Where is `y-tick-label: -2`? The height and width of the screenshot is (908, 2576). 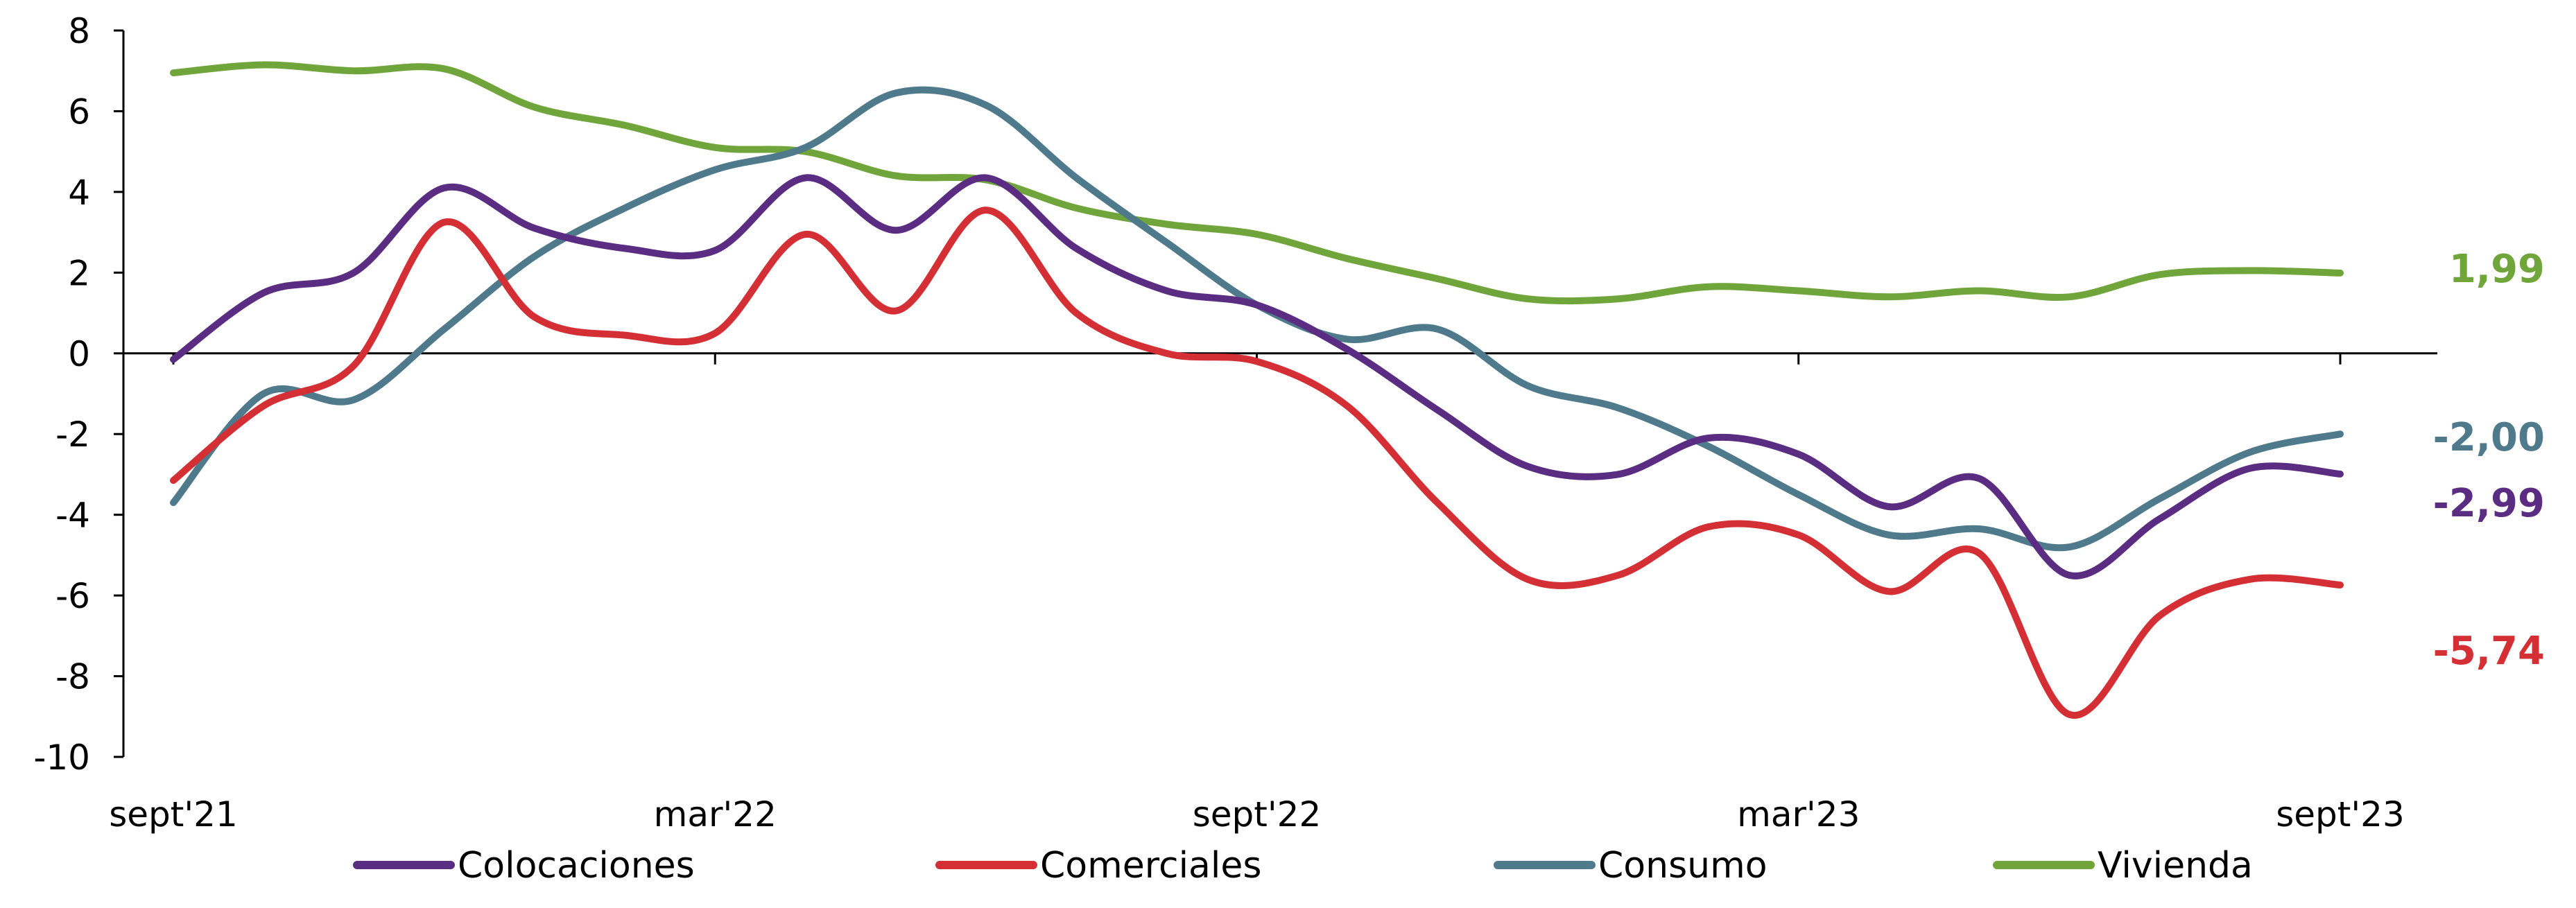
y-tick-label: -2 is located at coordinates (72, 434).